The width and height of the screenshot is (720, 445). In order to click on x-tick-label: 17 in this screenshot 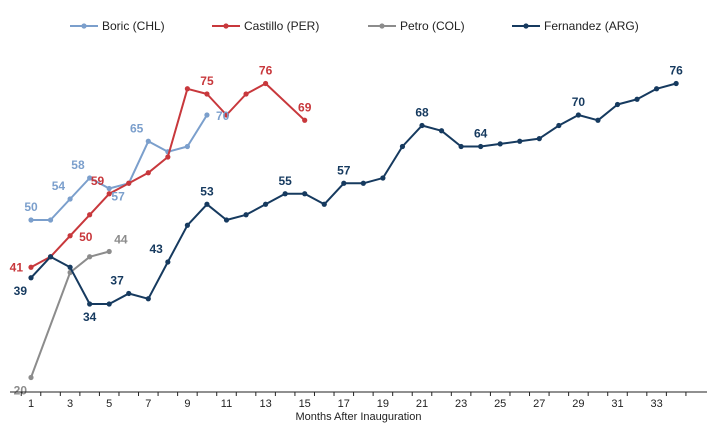, I will do `click(344, 404)`.